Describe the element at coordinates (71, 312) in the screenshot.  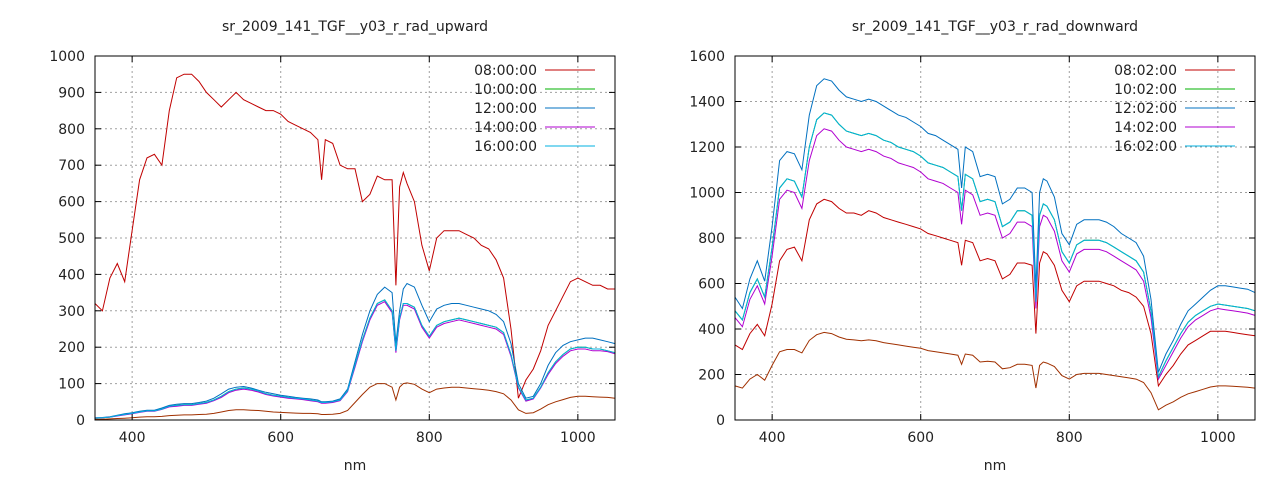
I see `y-tick-label: 300` at that location.